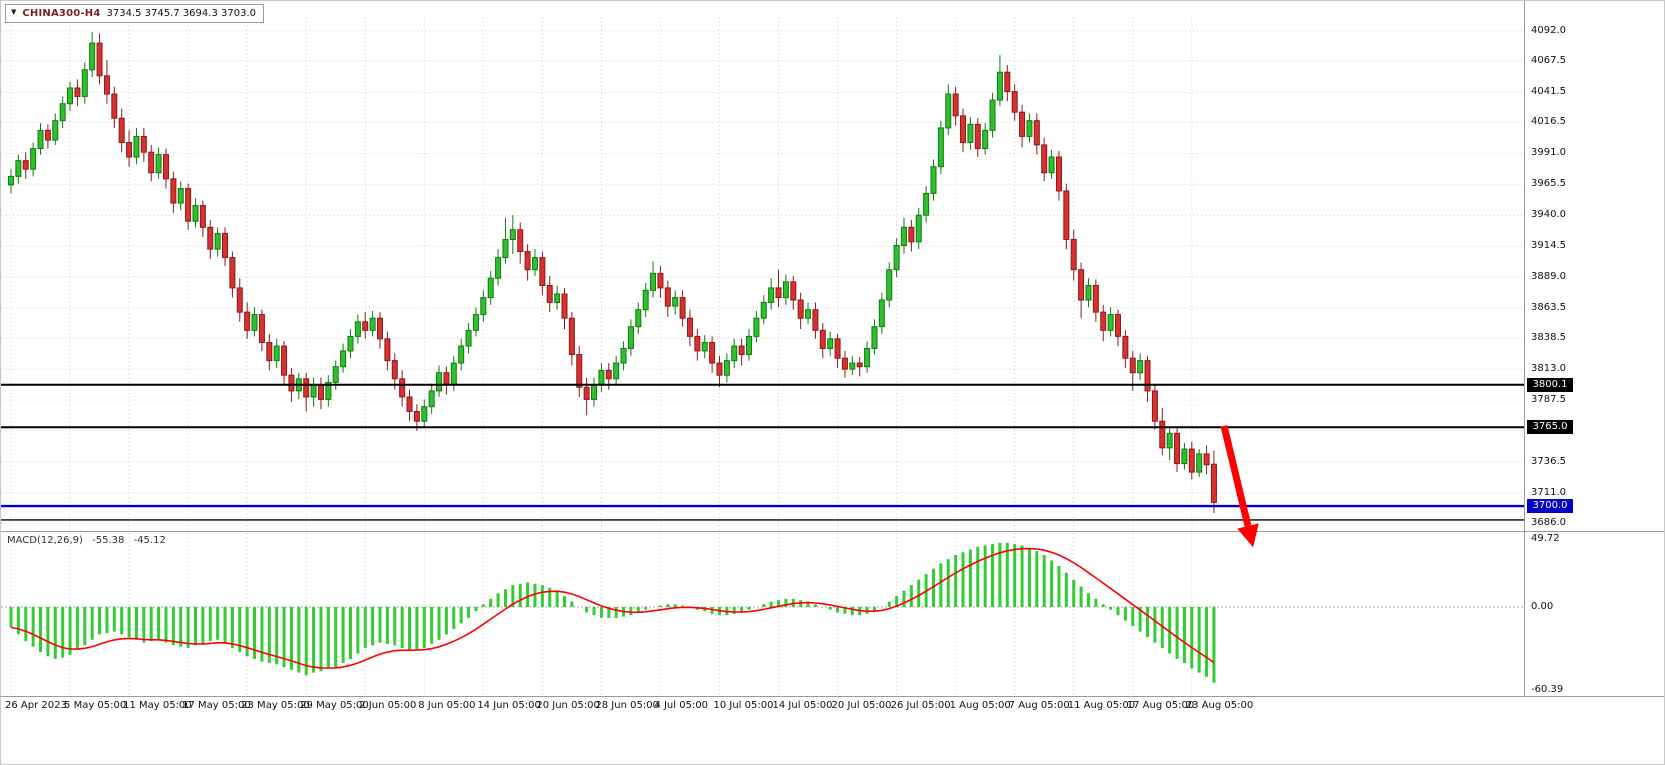 The height and width of the screenshot is (765, 1665). Describe the element at coordinates (1548, 689) in the screenshot. I see `macd-tick-label: -60.39` at that location.